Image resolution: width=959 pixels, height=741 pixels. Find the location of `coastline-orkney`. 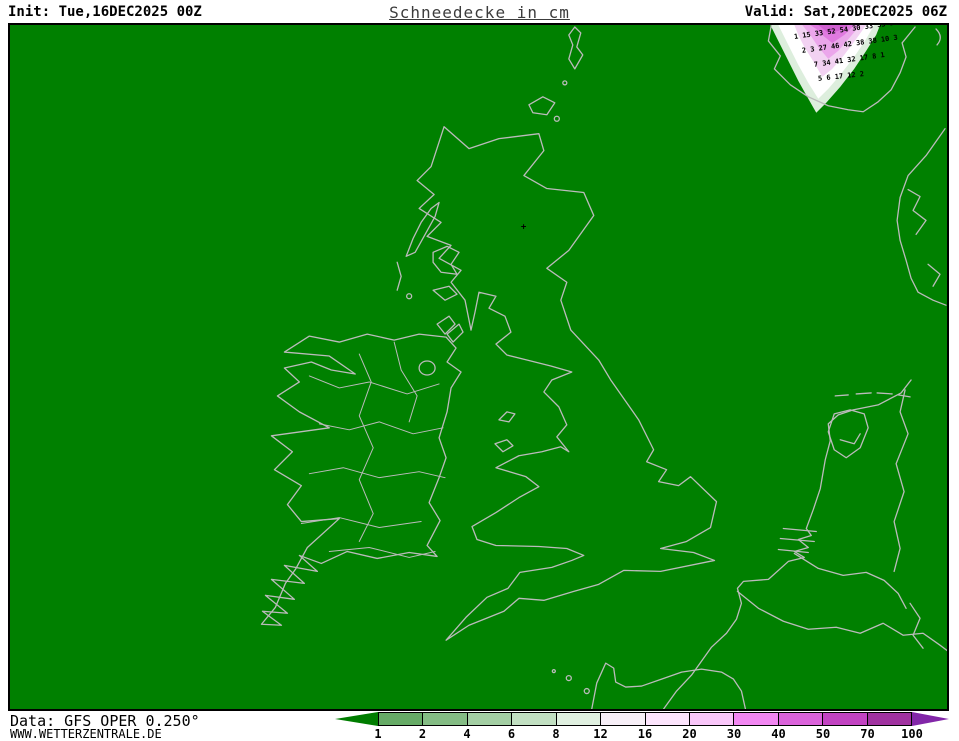

coastline-orkney is located at coordinates (542, 106).